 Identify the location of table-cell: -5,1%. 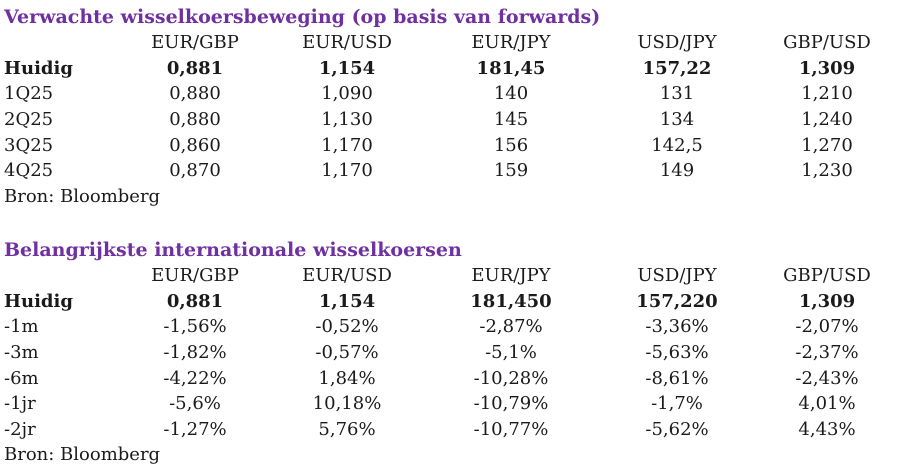
(511, 353).